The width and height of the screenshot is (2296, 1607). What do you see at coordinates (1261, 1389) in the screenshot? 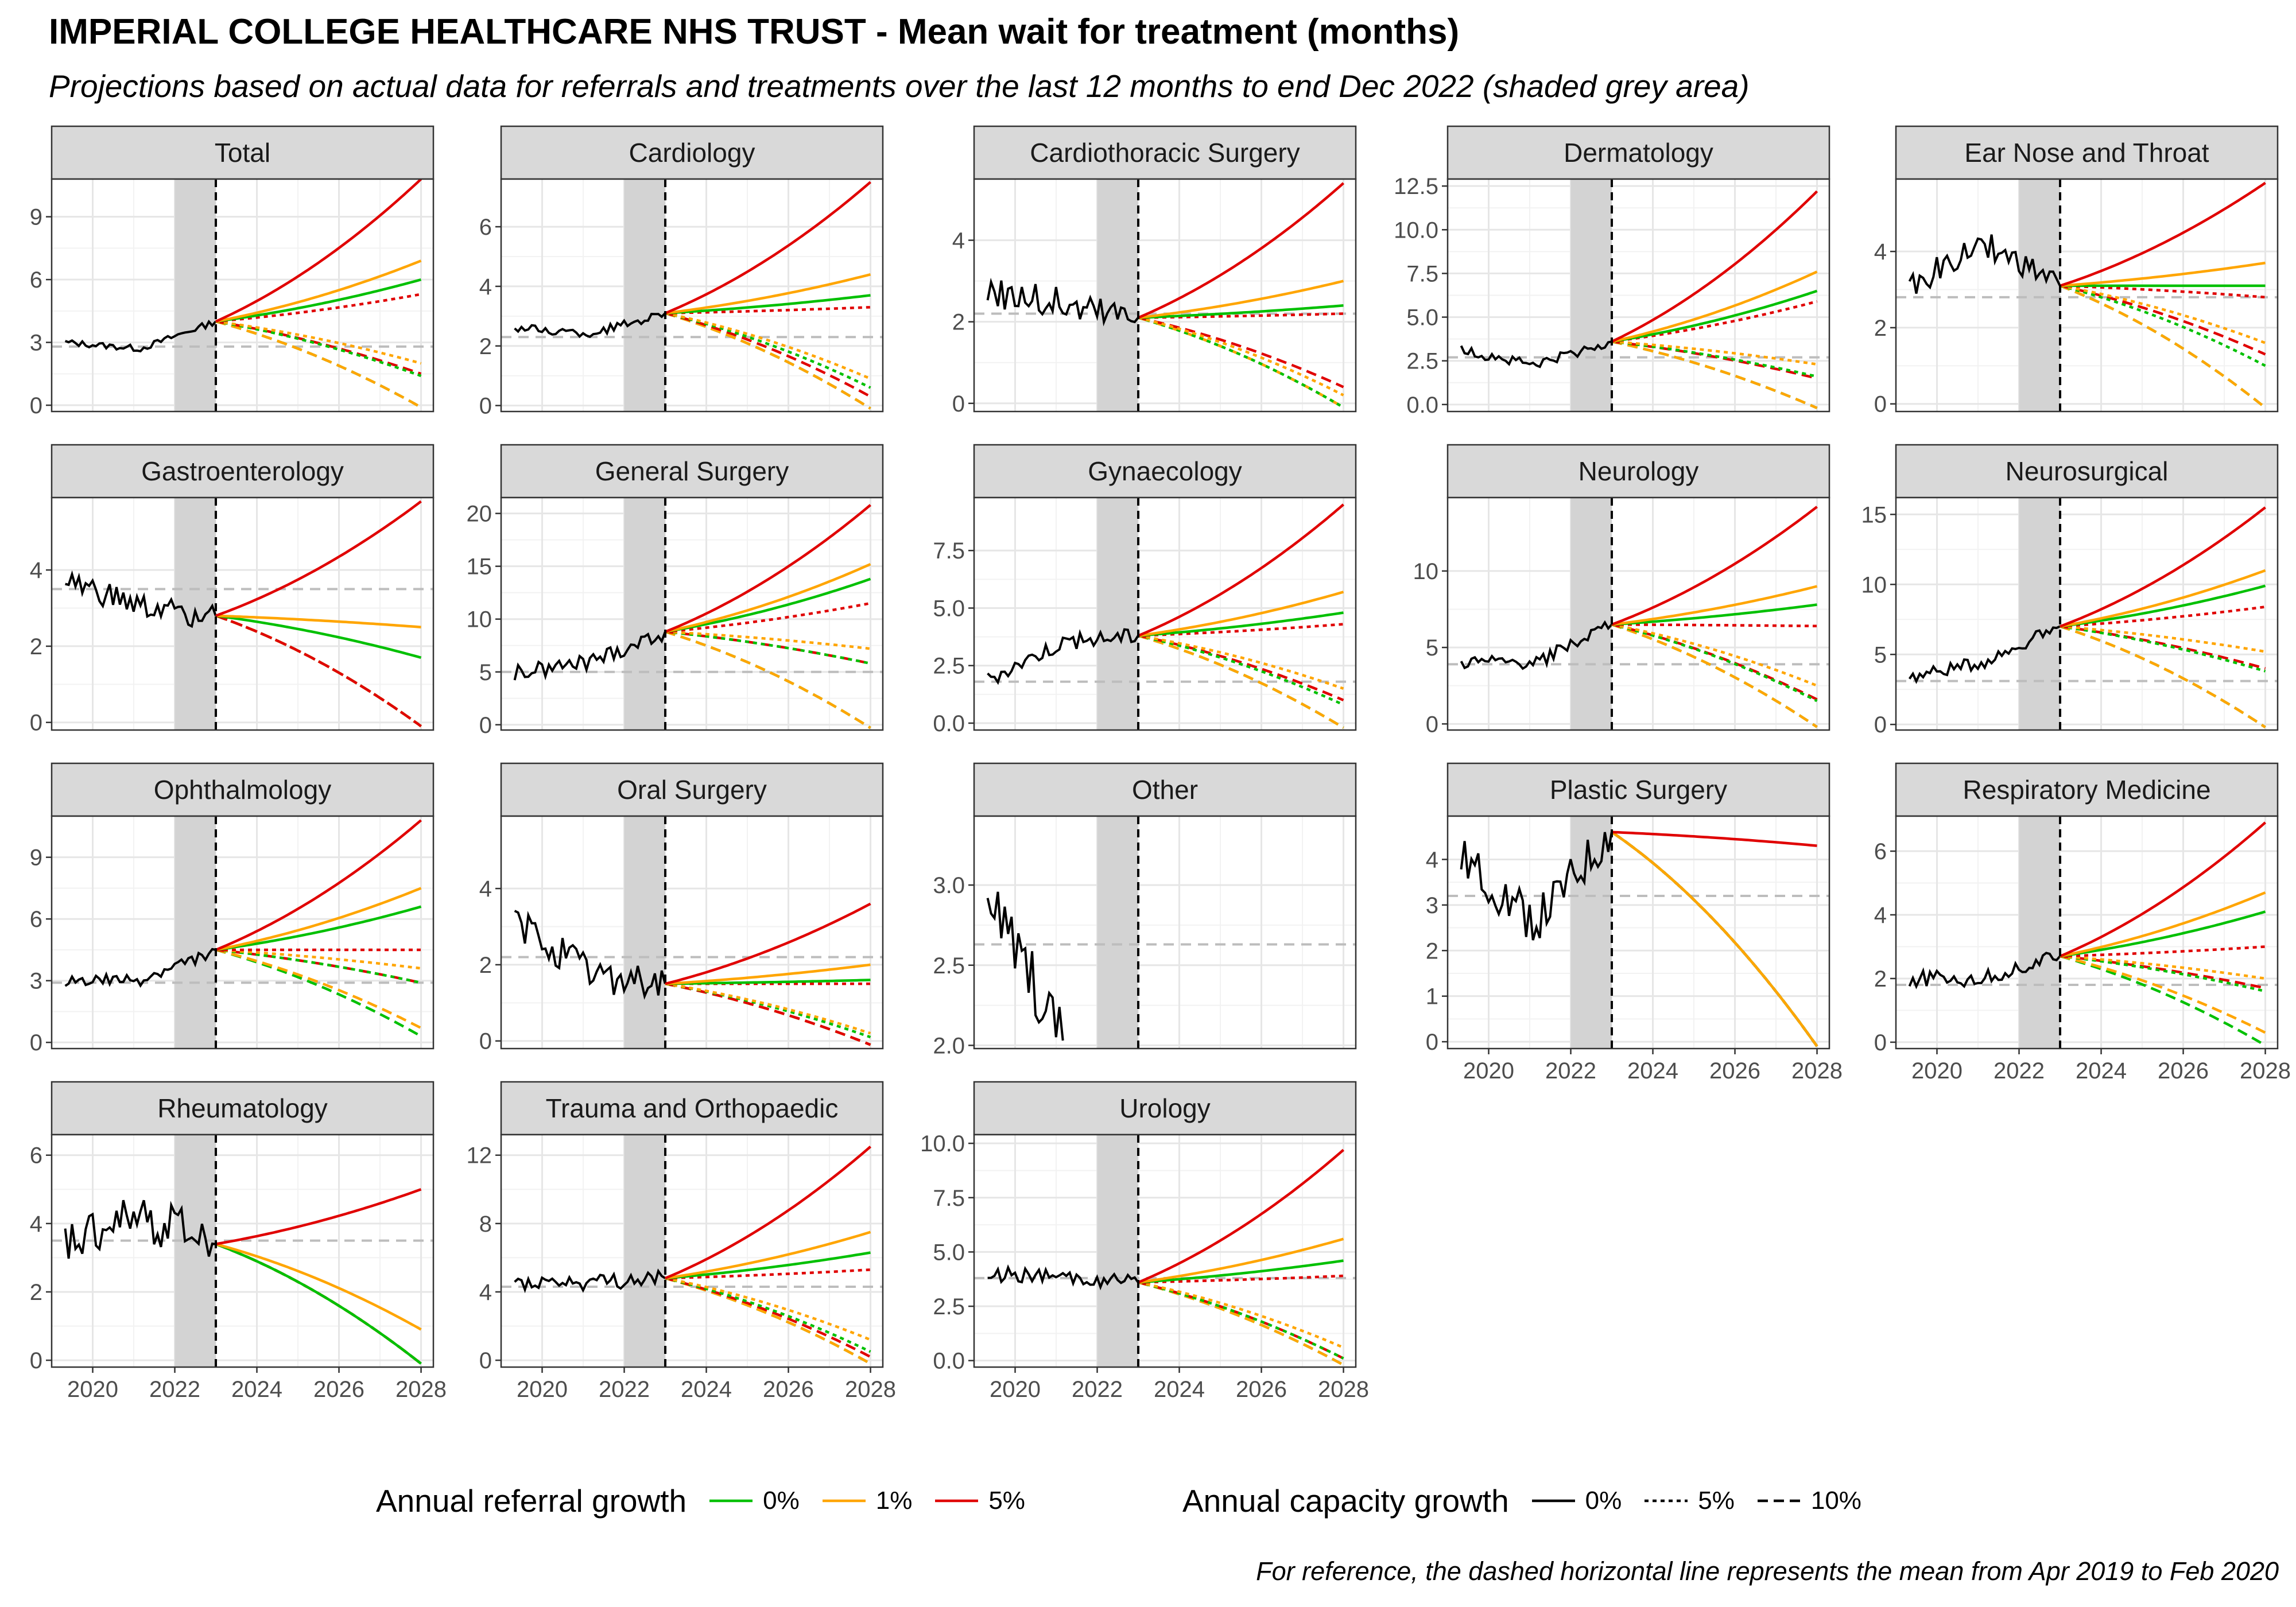
I see `x-tick-label: 2026` at bounding box center [1261, 1389].